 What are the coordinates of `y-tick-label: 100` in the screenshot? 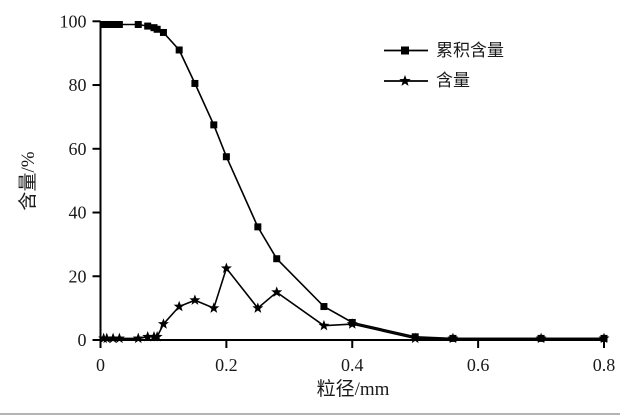 It's located at (73, 21).